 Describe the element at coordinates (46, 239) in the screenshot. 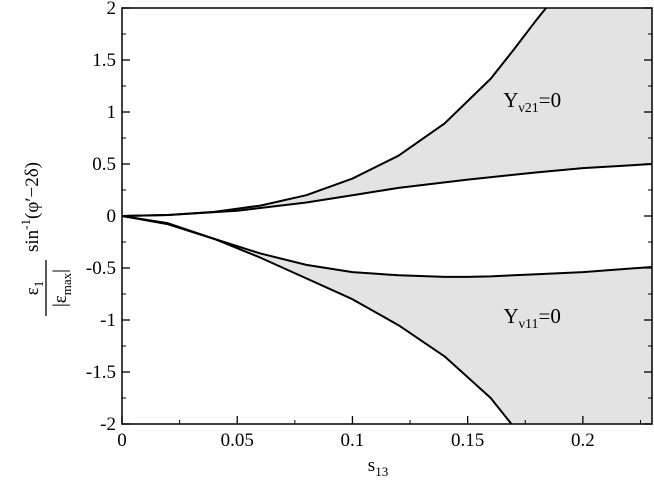

I see `y-axis-label: ε1 |εmax| sin-1(φ′−2δ)` at that location.